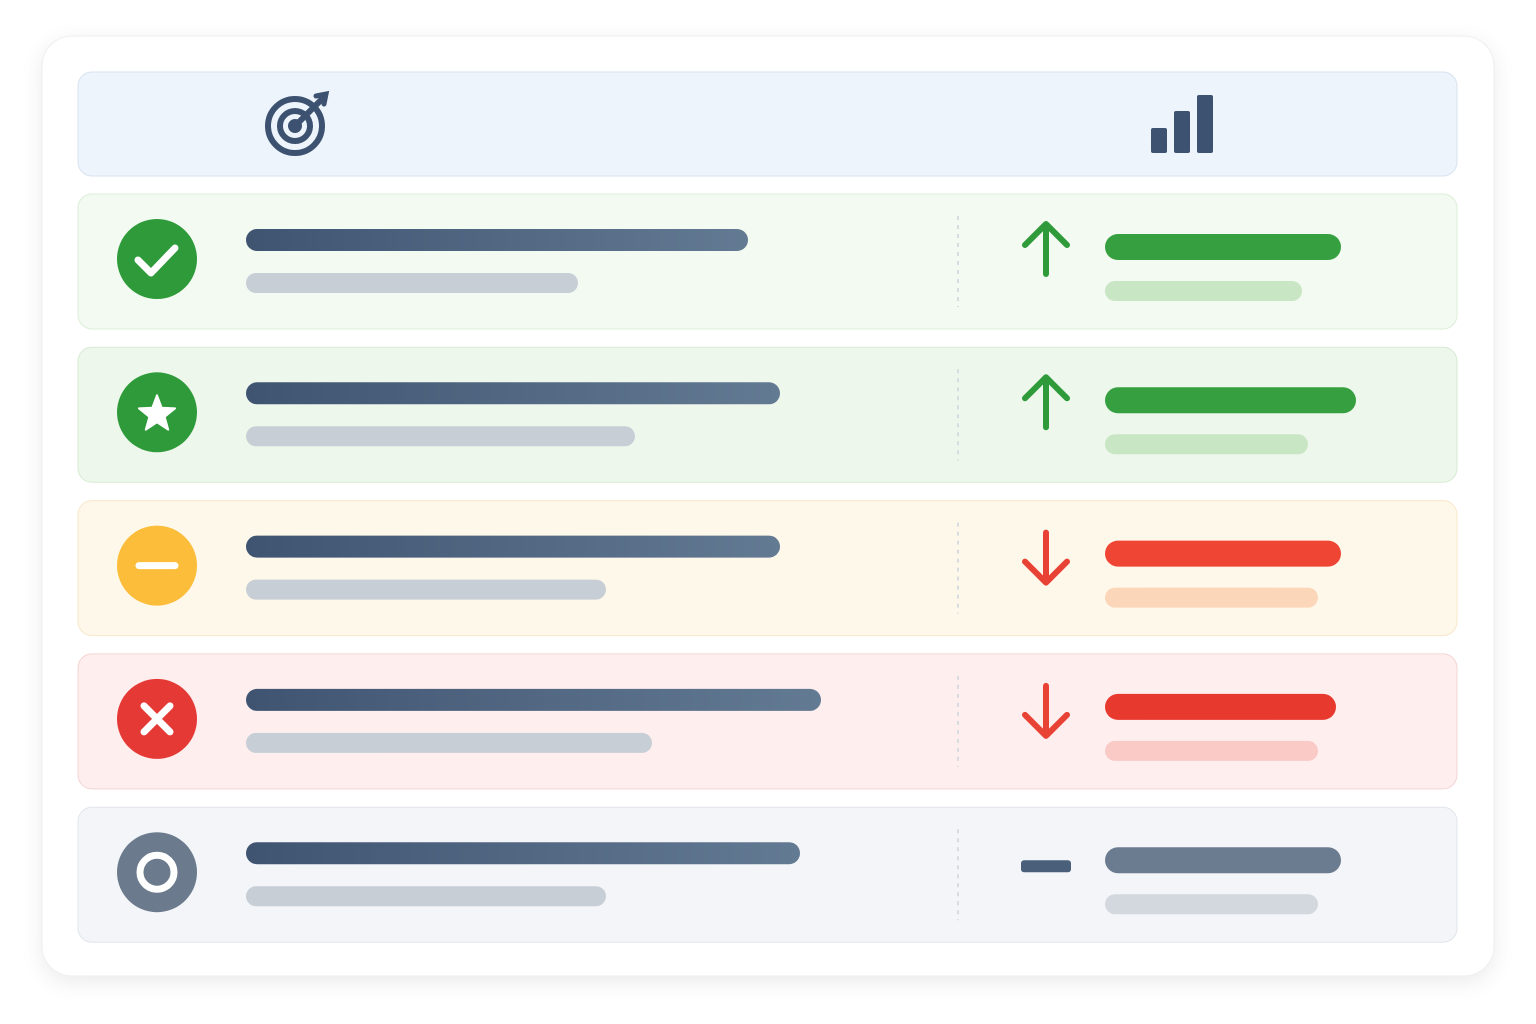  I want to click on target-icon, so click(297, 123).